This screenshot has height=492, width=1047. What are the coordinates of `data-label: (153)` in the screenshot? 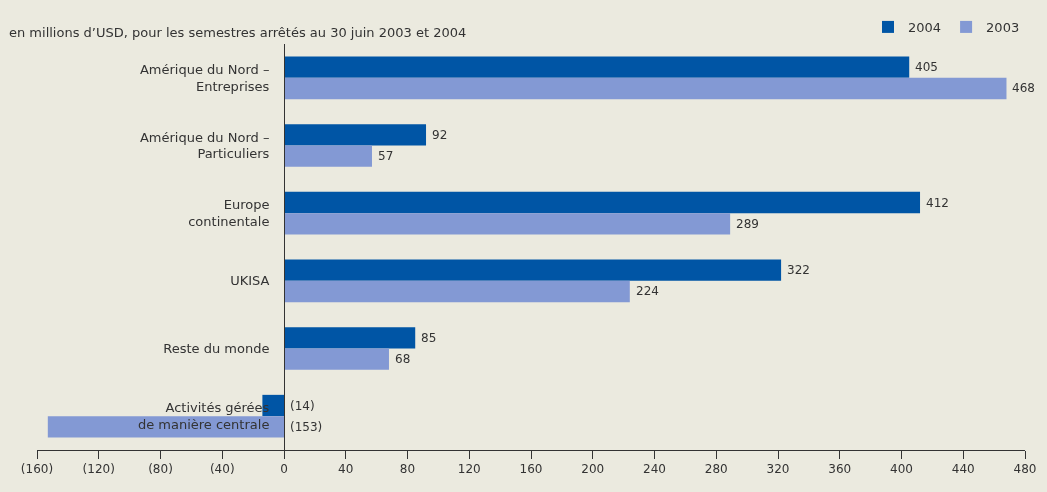 It's located at (306, 427).